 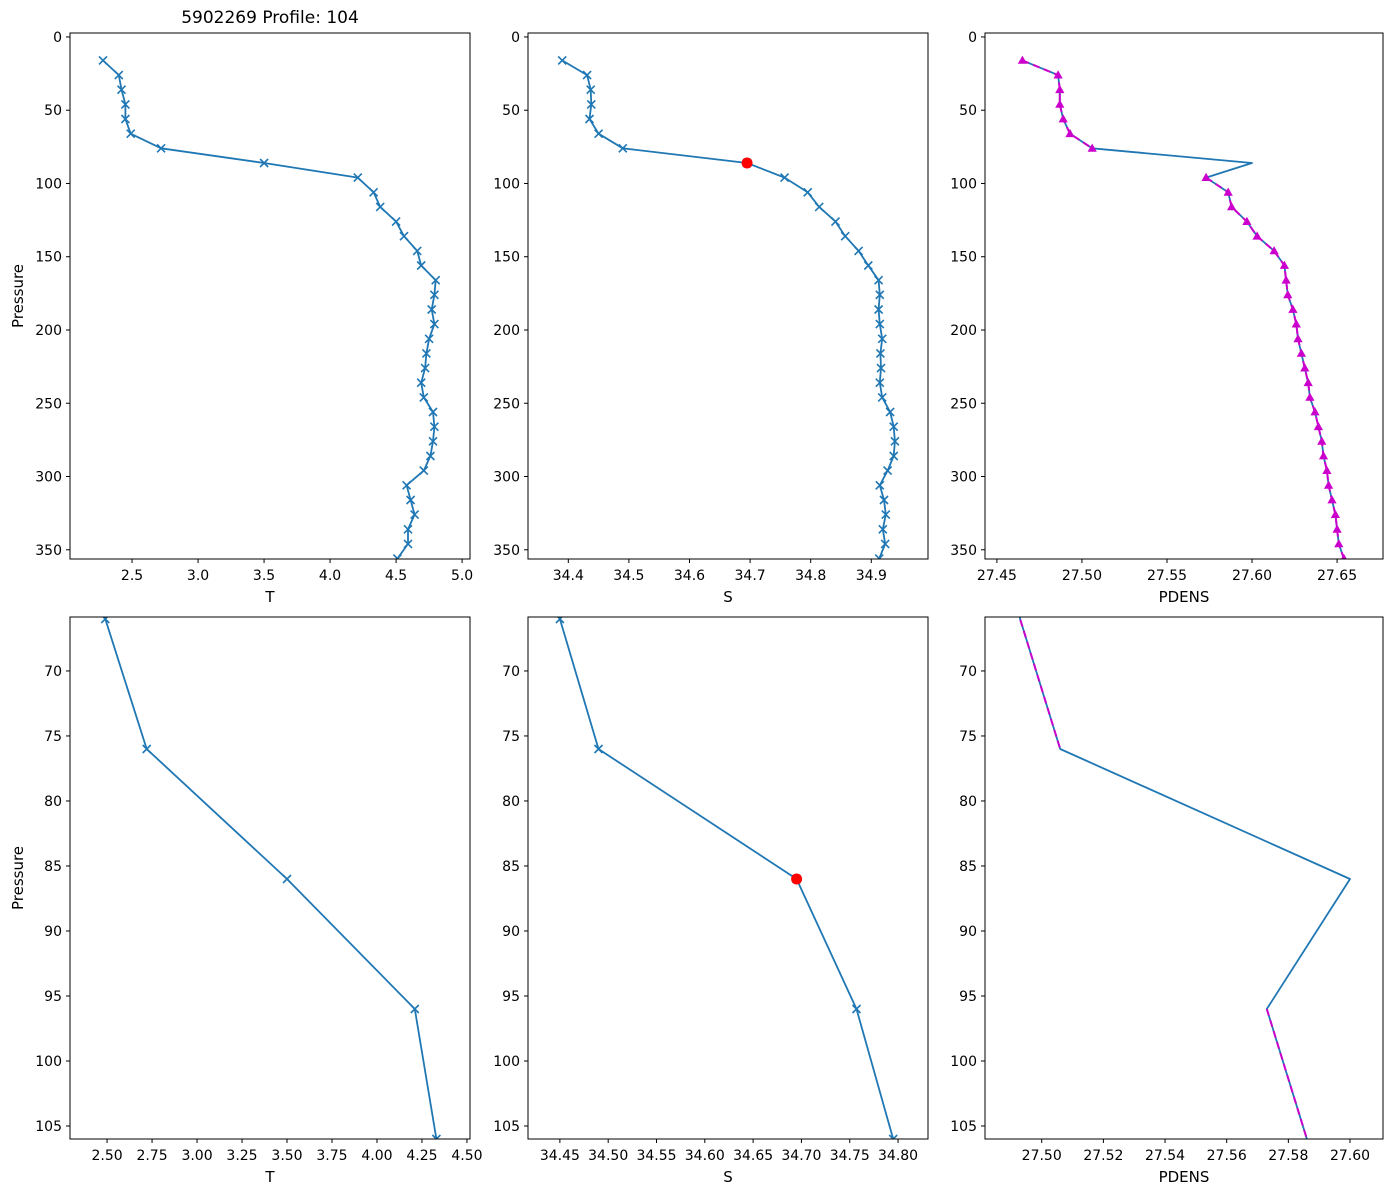 What do you see at coordinates (850, 1156) in the screenshot?
I see `x-tick-label: 34.75` at bounding box center [850, 1156].